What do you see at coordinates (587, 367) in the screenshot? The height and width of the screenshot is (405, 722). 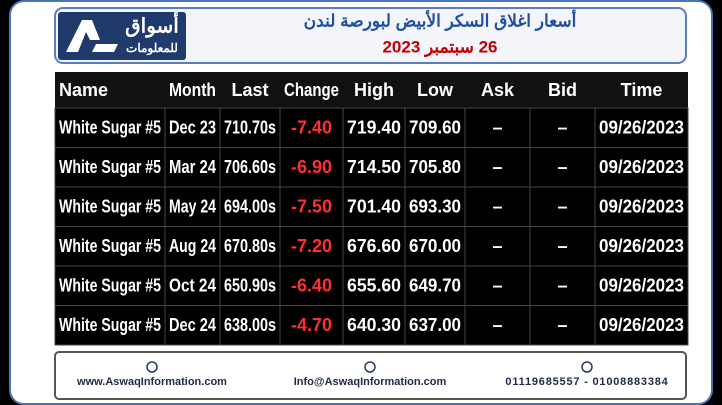 I see `phone-icon` at bounding box center [587, 367].